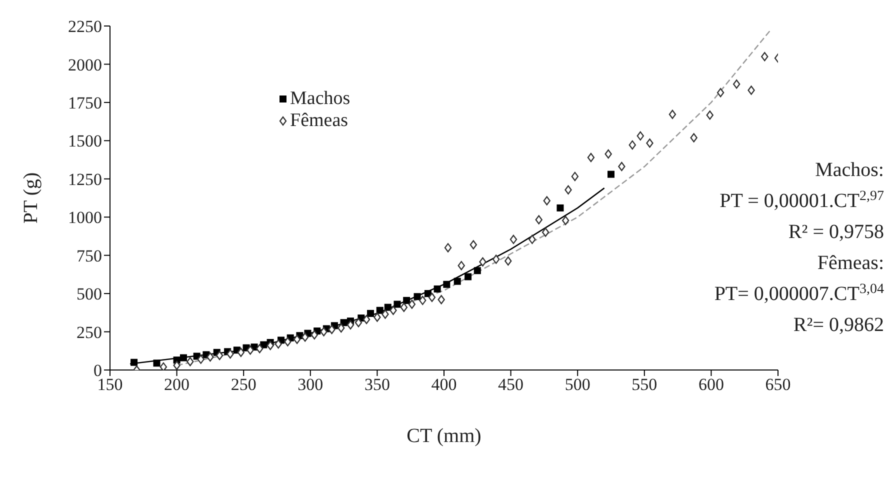  I want to click on x-tick-label: 600, so click(711, 384).